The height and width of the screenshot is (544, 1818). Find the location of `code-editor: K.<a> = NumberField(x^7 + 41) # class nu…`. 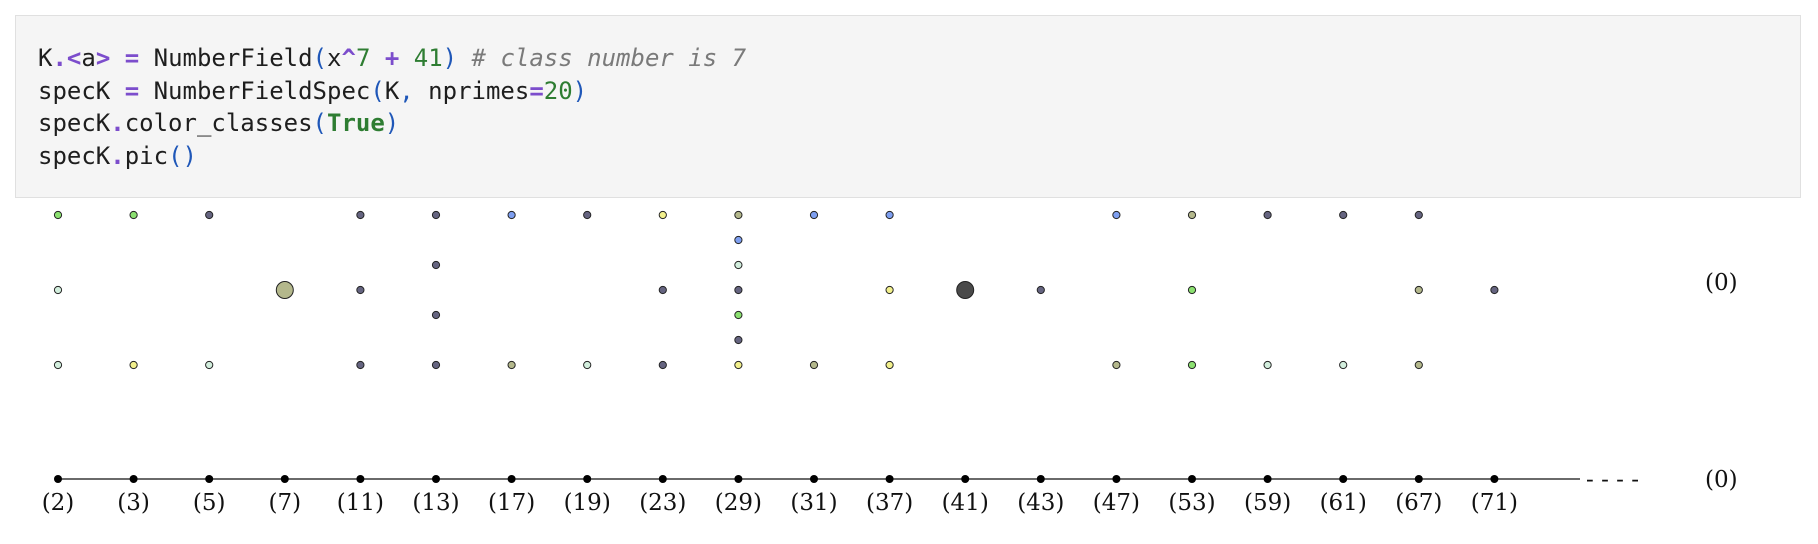

code-editor: K.<a> = NumberField(x^7 + 41) # class nu… is located at coordinates (392, 107).